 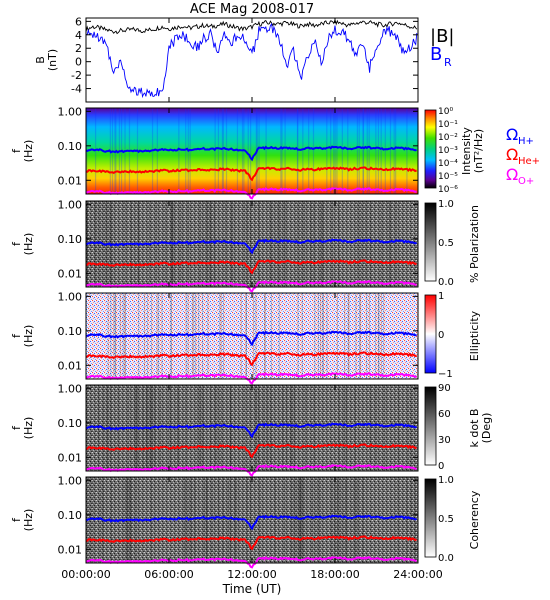 What do you see at coordinates (251, 153) in the screenshot?
I see `gyro-line-h-plus` at bounding box center [251, 153].